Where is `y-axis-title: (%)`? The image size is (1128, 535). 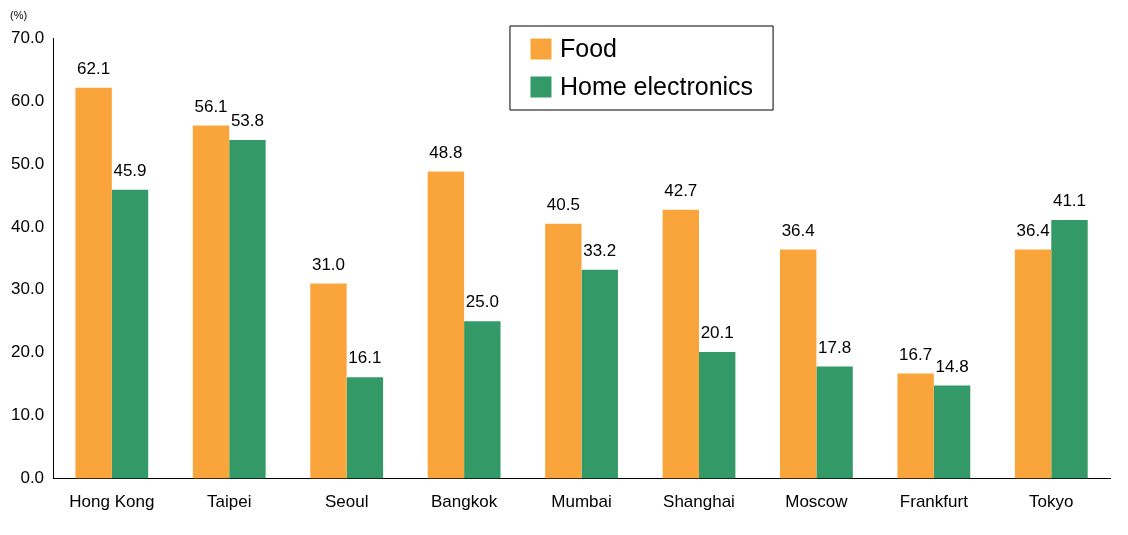 y-axis-title: (%) is located at coordinates (19, 14).